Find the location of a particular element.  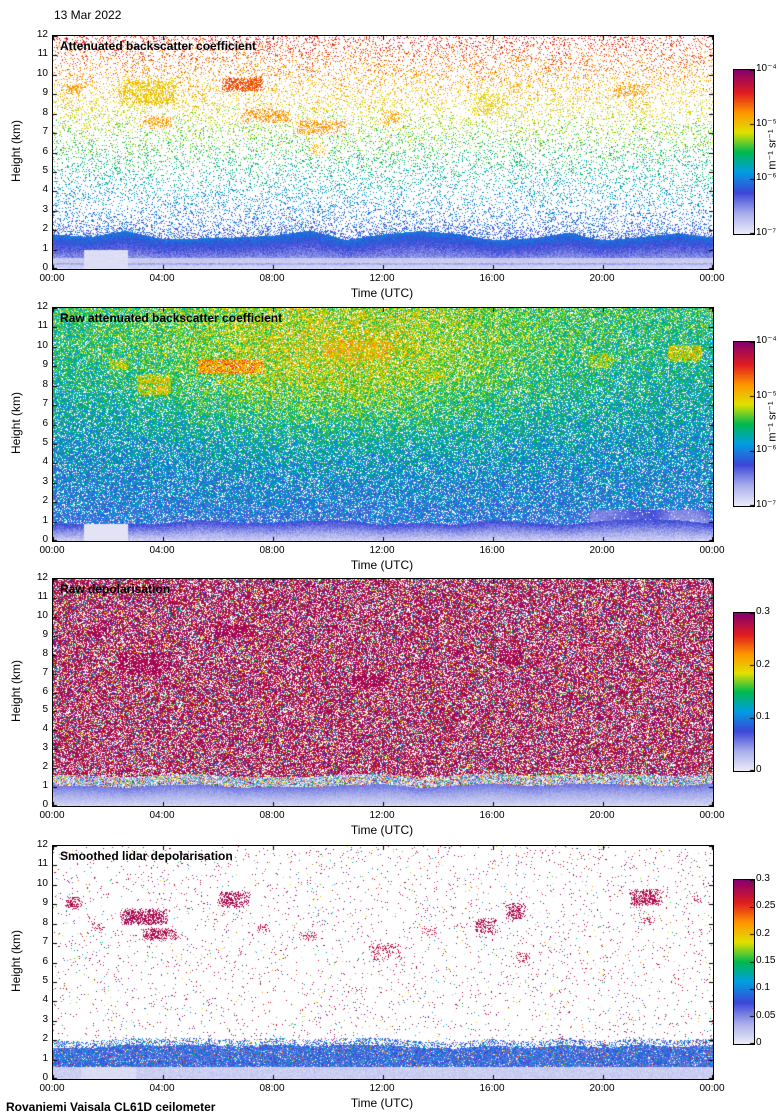

date-label: 13 Mar 2022 is located at coordinates (88, 15).